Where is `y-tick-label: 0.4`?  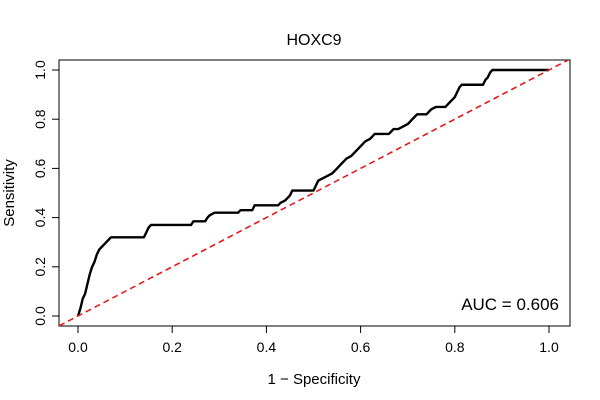 y-tick-label: 0.4 is located at coordinates (40, 218).